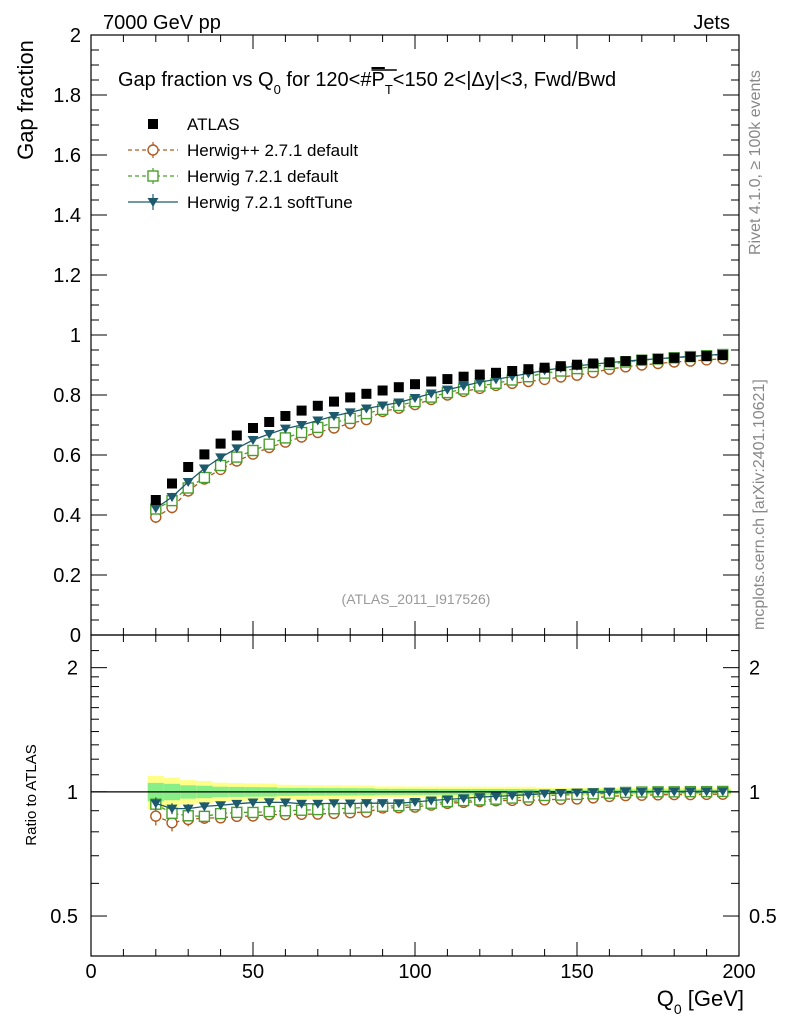 The height and width of the screenshot is (1024, 786). I want to click on legend-entry: Herwig 7.2.1 default, so click(233, 176).